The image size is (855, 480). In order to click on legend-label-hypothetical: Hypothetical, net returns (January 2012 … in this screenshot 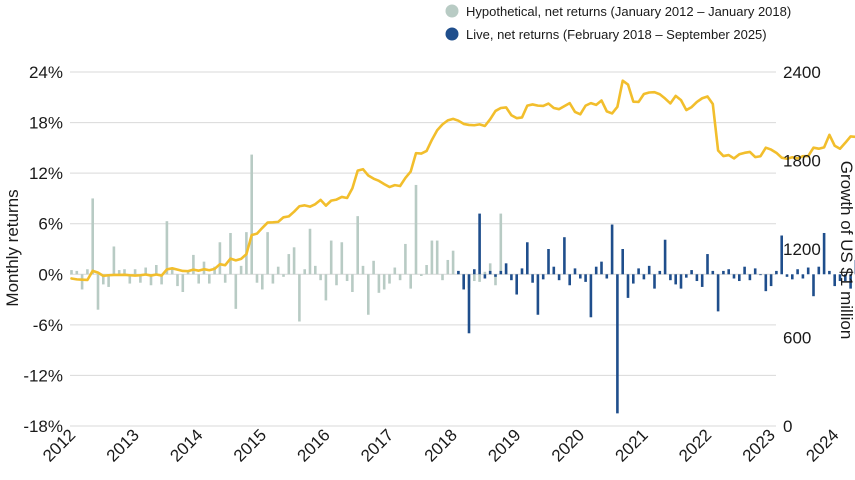, I will do `click(628, 11)`.